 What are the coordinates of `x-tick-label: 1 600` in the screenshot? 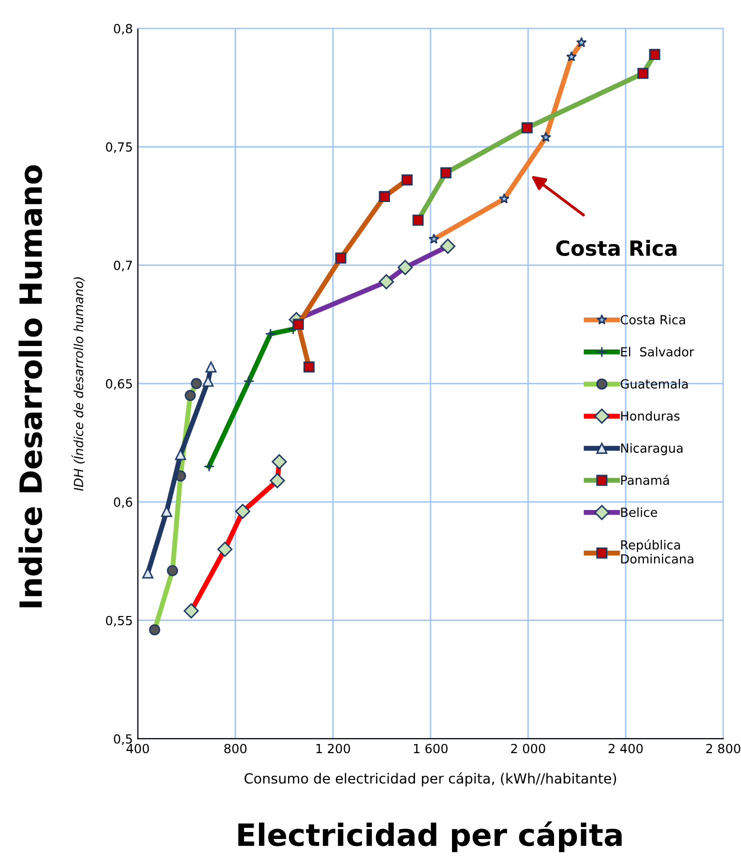 It's located at (431, 749).